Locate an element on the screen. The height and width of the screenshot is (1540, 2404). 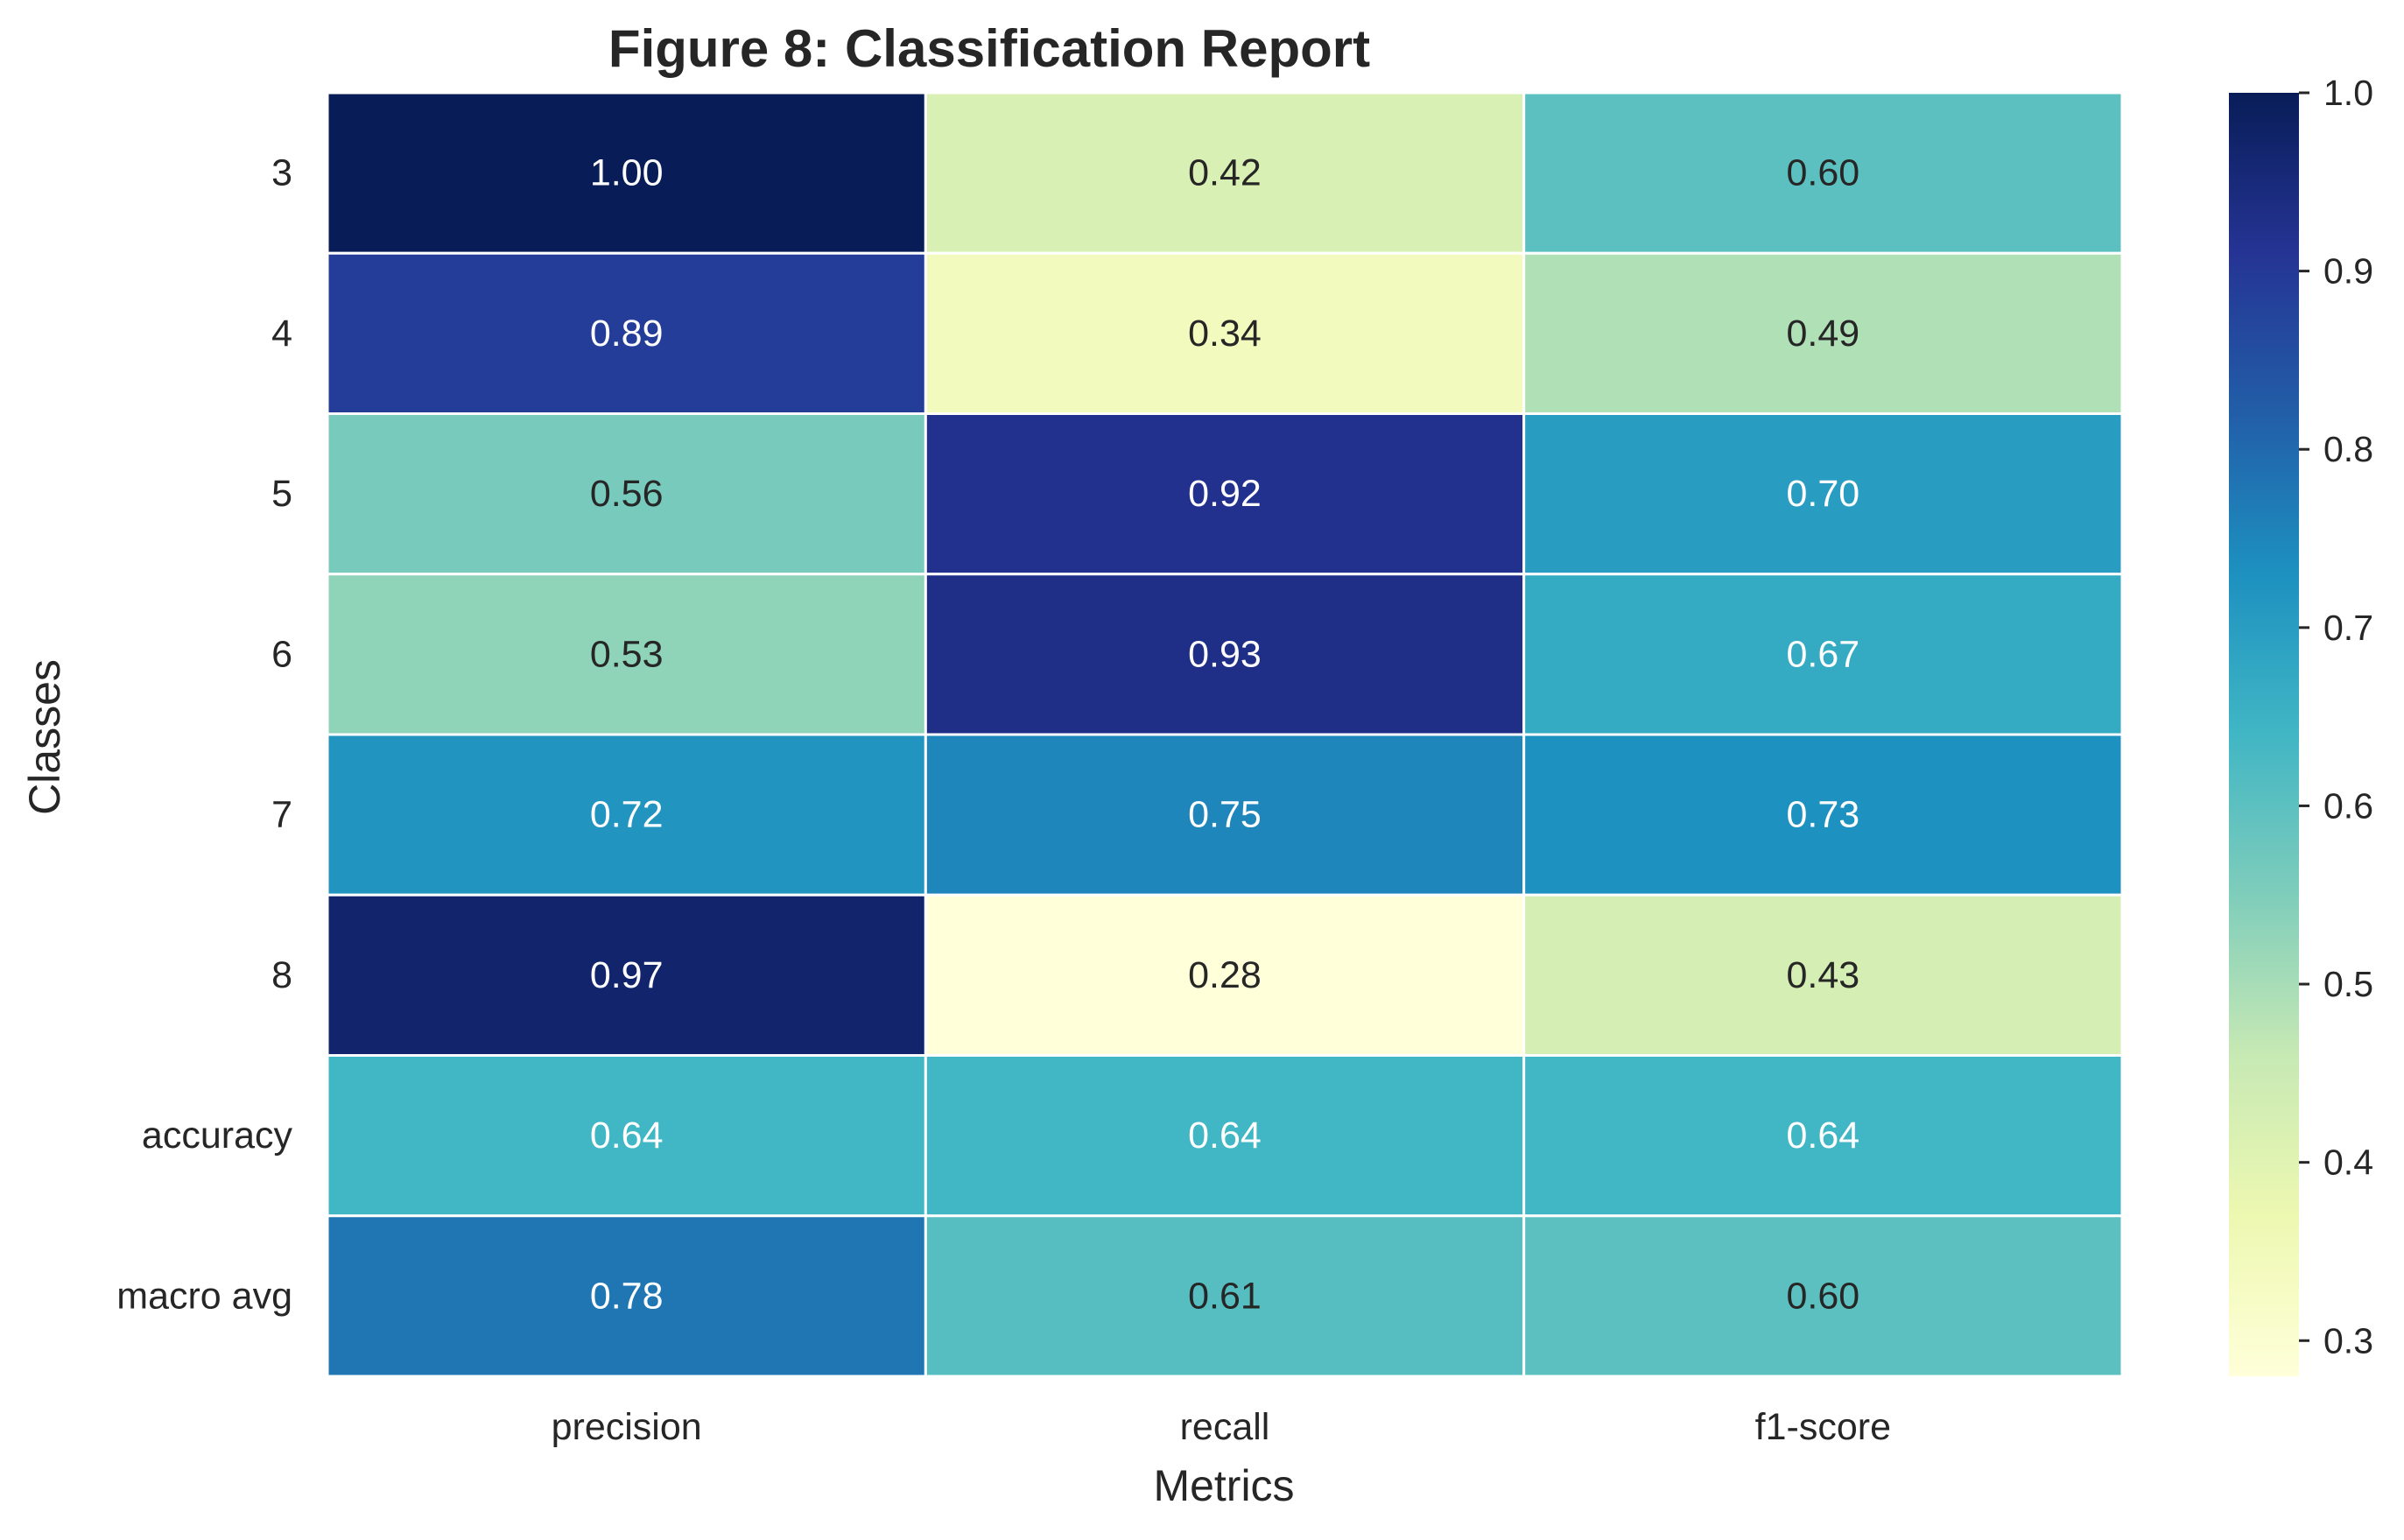
colorbar-tick-label: 0.8 is located at coordinates (2348, 449).